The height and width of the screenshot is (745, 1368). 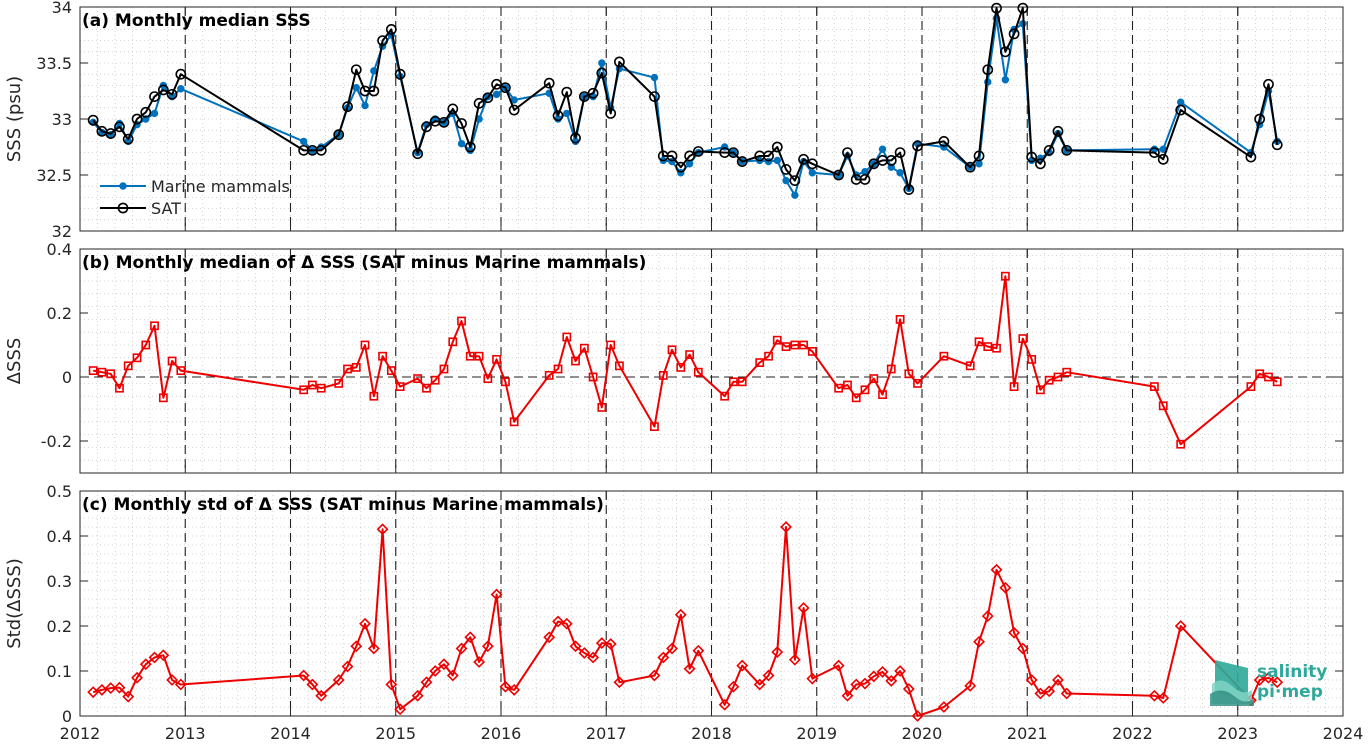 I want to click on logo-line-1: salinity, so click(x=1292, y=672).